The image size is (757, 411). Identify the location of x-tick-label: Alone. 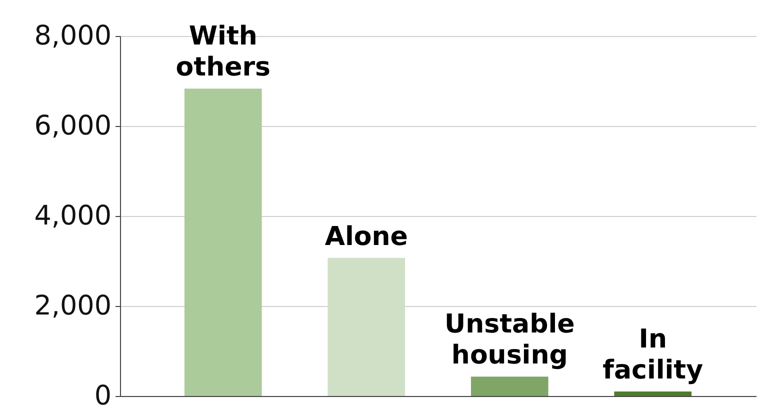
(366, 237).